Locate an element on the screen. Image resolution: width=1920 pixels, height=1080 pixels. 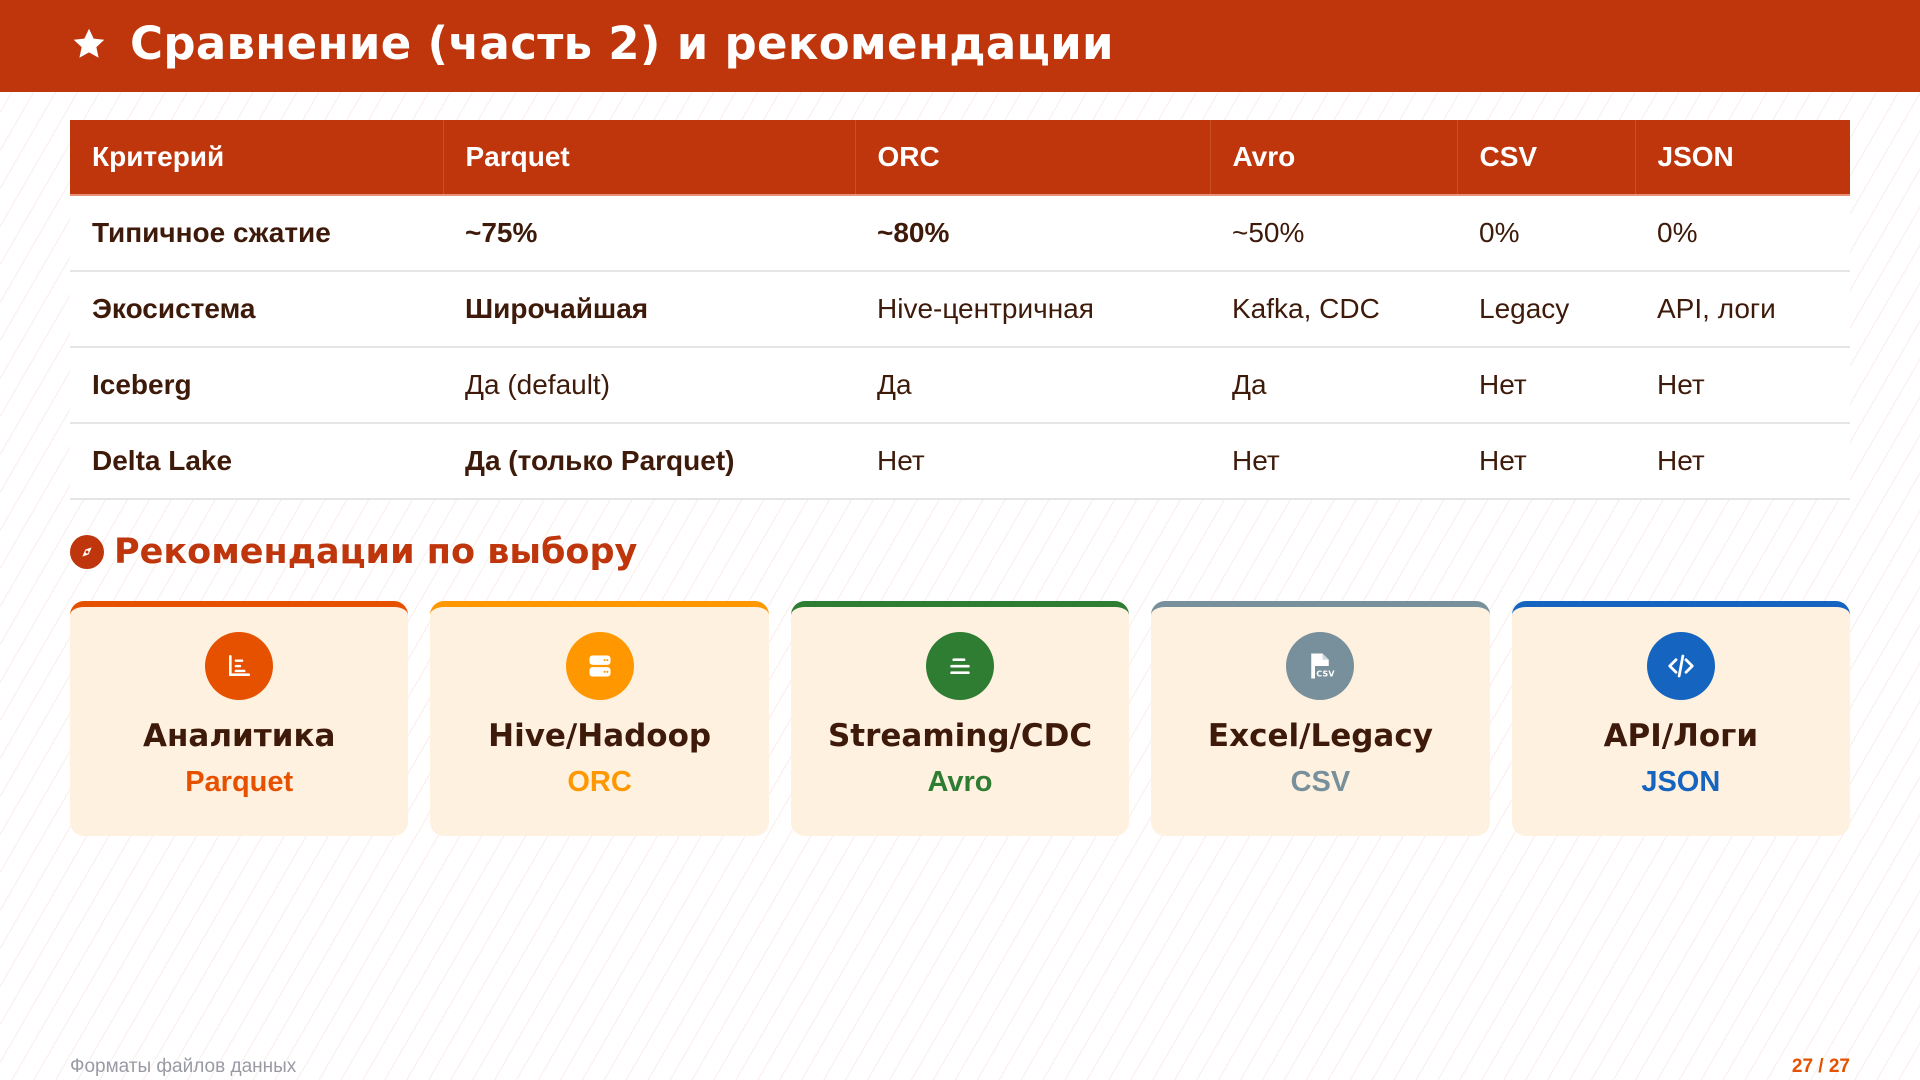
use-case-label: API/Логи is located at coordinates (1681, 736).